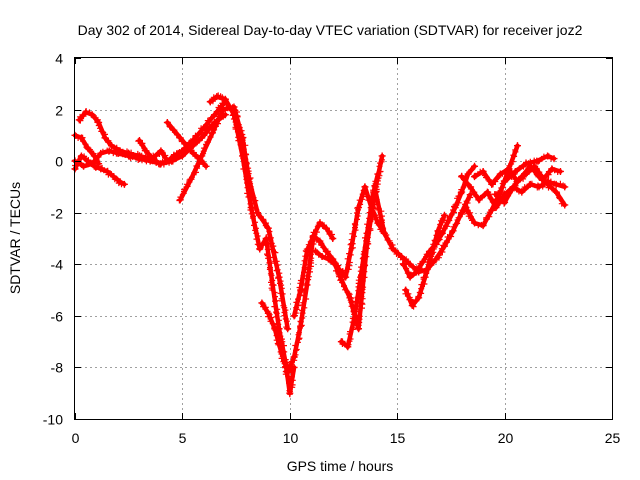 The image size is (640, 480). Describe the element at coordinates (398, 438) in the screenshot. I see `x-tick-label: 15` at that location.